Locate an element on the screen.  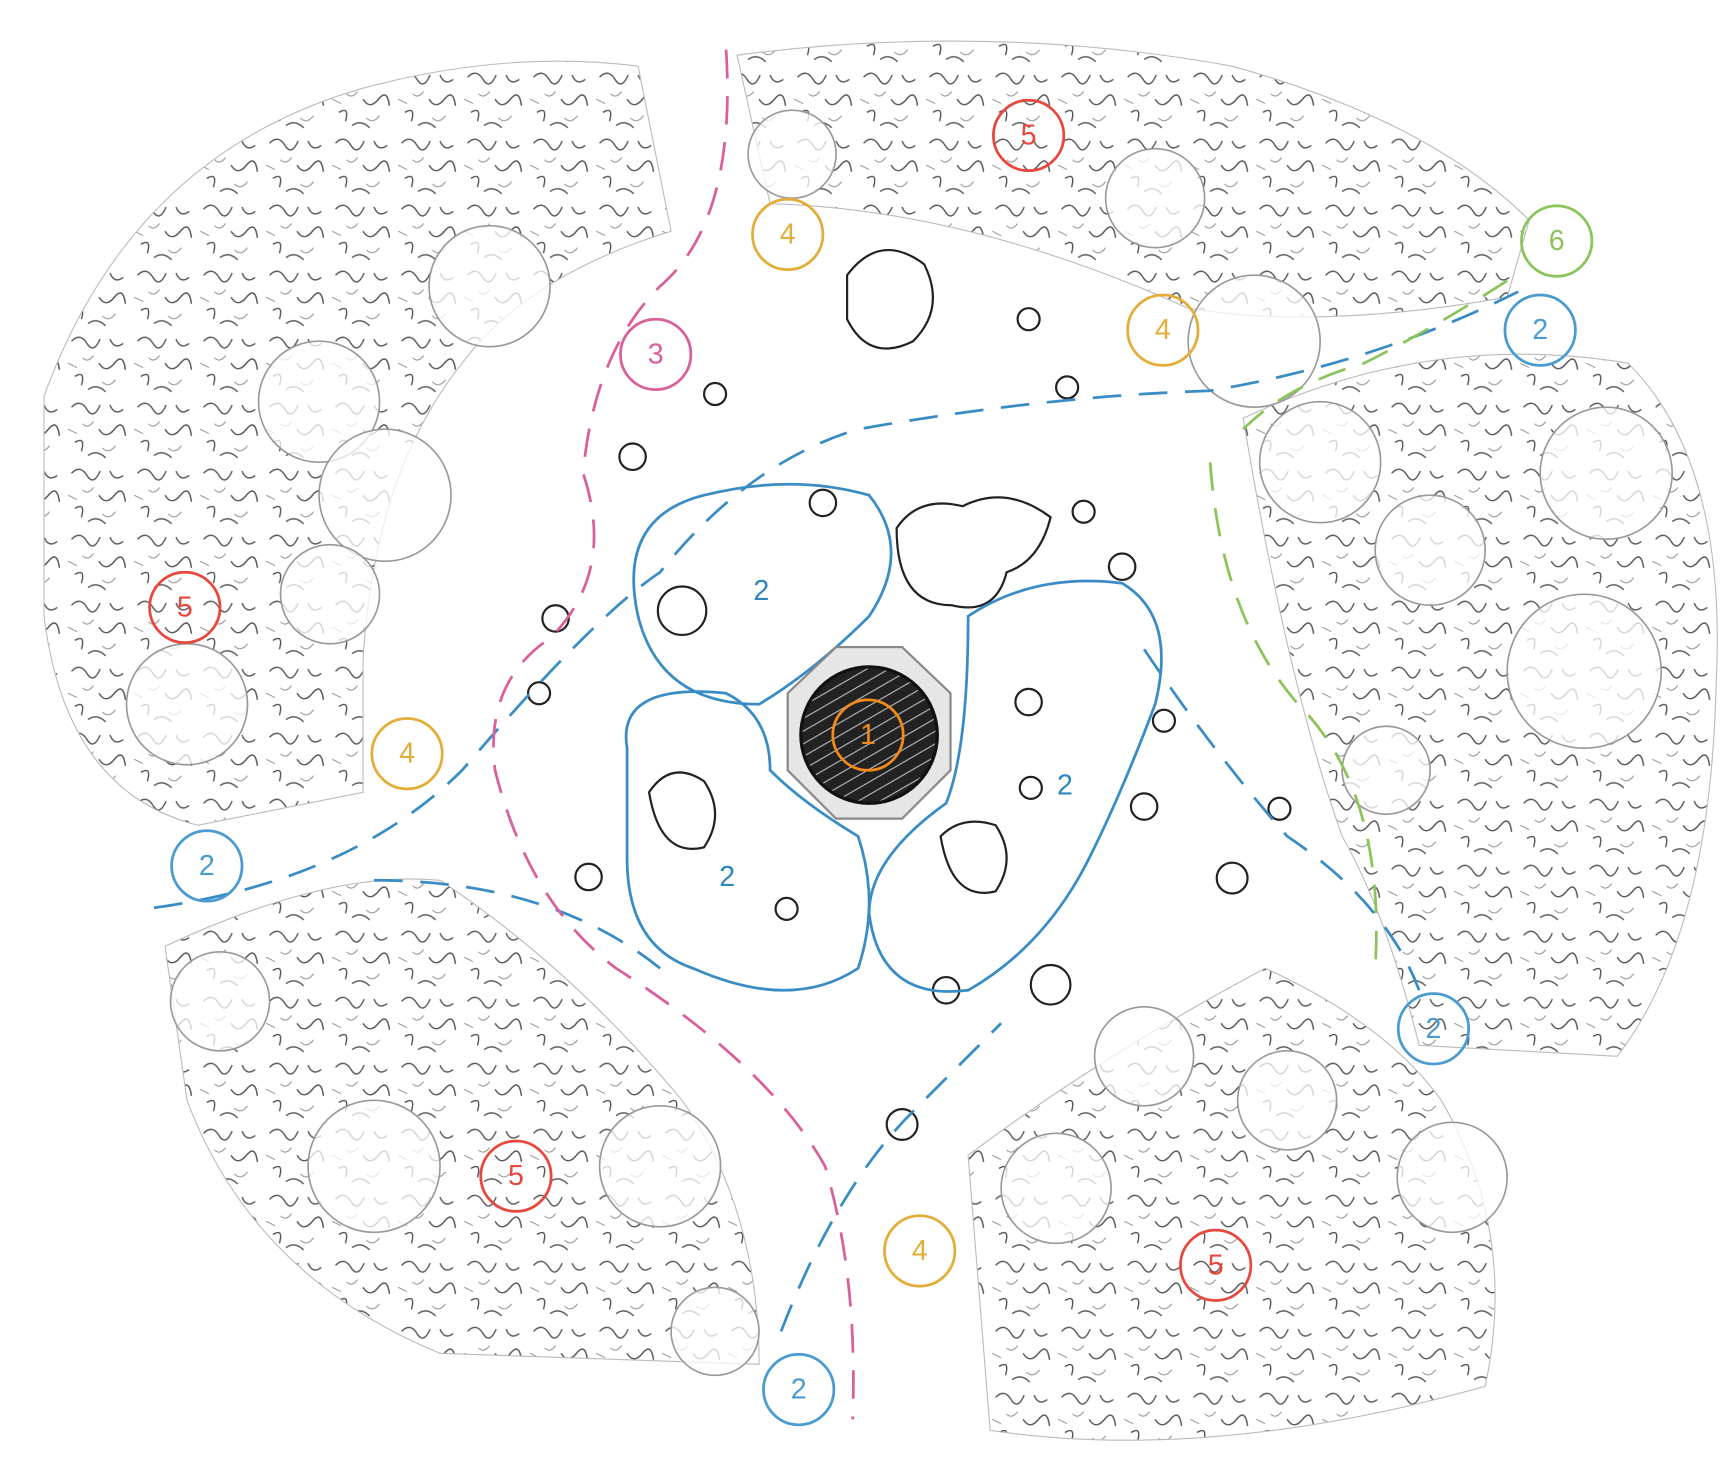
zone-label: 1 is located at coordinates (868, 735).